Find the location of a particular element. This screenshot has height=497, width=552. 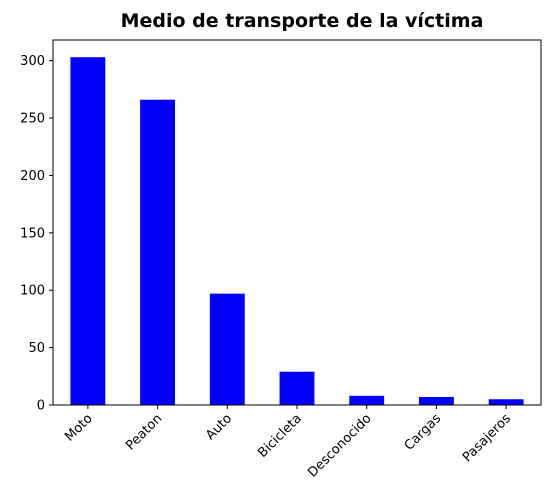

y-tick-label: 50 is located at coordinates (36, 348).